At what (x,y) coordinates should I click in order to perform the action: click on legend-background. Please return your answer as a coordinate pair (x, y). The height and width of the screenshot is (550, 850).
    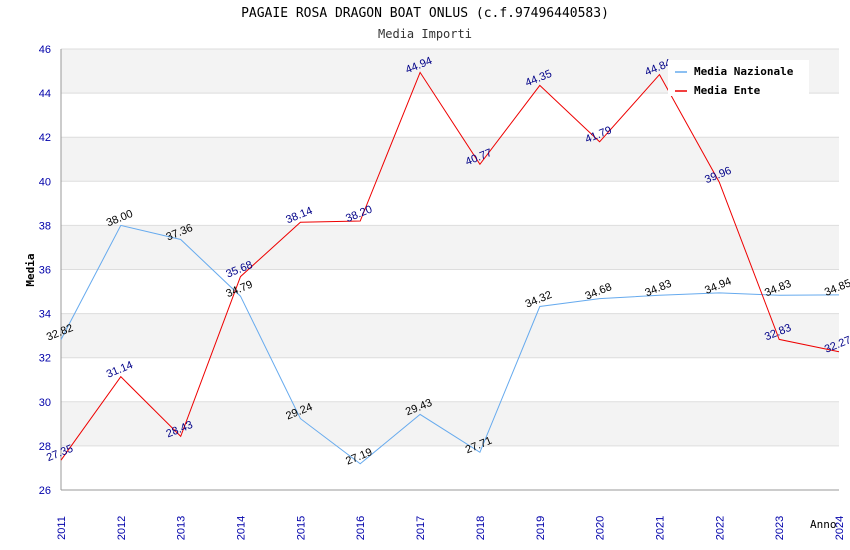
    Looking at the image, I should click on (738, 78).